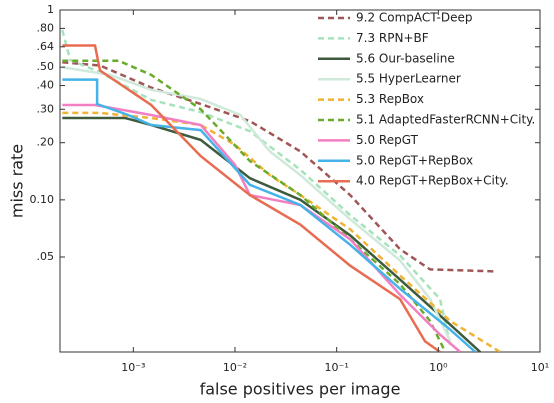 The height and width of the screenshot is (403, 554). I want to click on y-tick-label: 0.10, so click(42, 199).